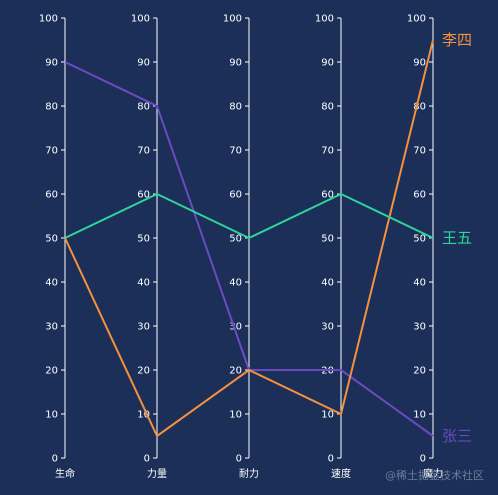  I want to click on axis-name-label: 魔力, so click(433, 473).